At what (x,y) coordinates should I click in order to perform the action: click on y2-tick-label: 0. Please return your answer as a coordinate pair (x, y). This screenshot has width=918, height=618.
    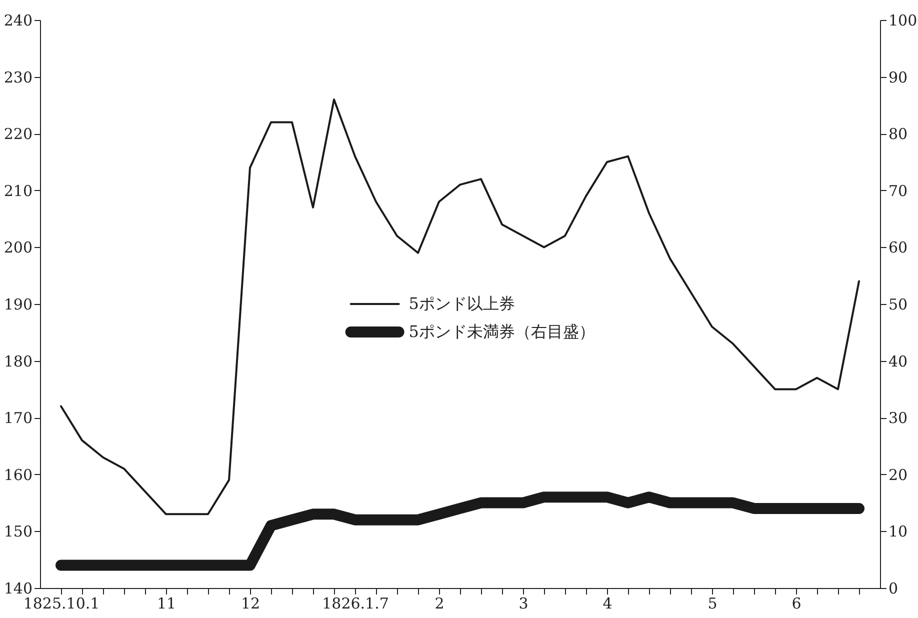
    Looking at the image, I should click on (893, 589).